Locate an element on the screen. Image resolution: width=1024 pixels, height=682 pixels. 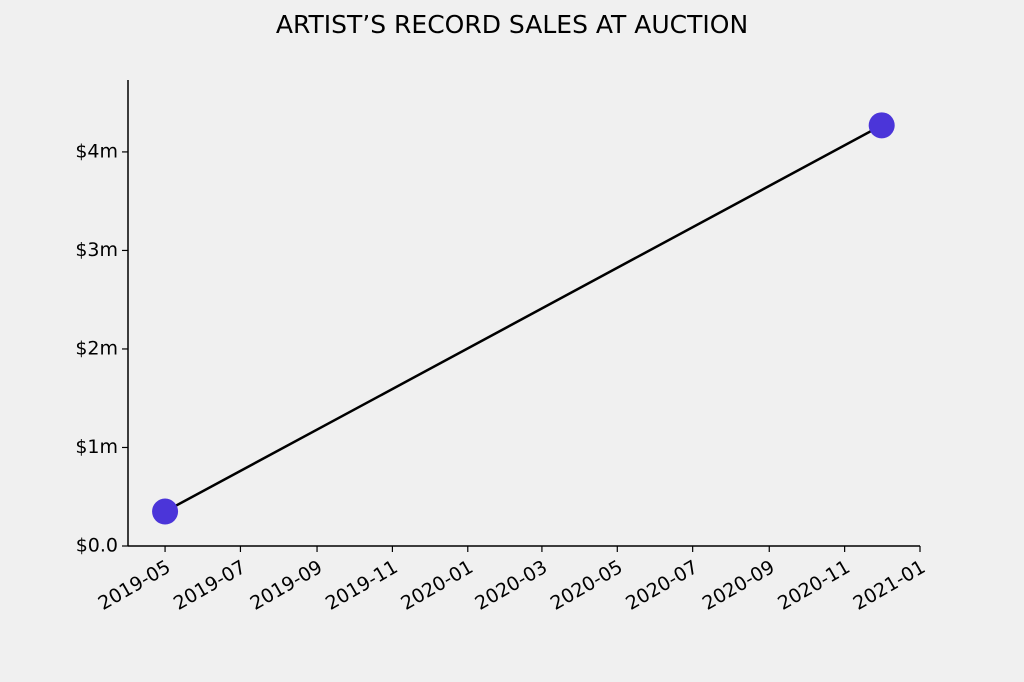
y-tick-label: $2m is located at coordinates (96, 348).